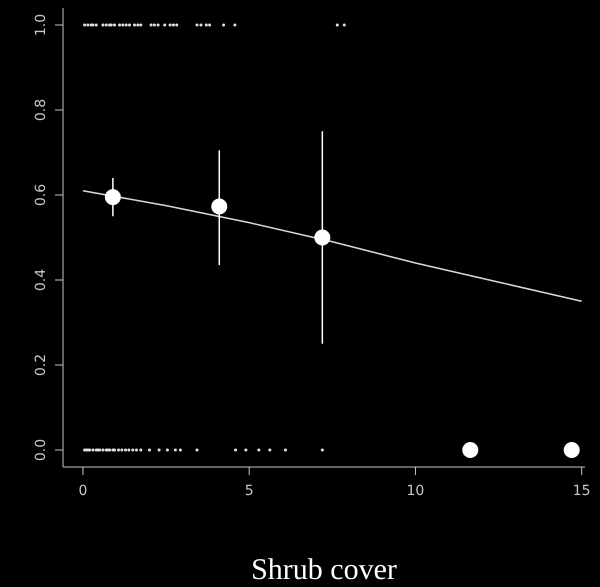  I want to click on y-tick-label: 1.0, so click(41, 25).